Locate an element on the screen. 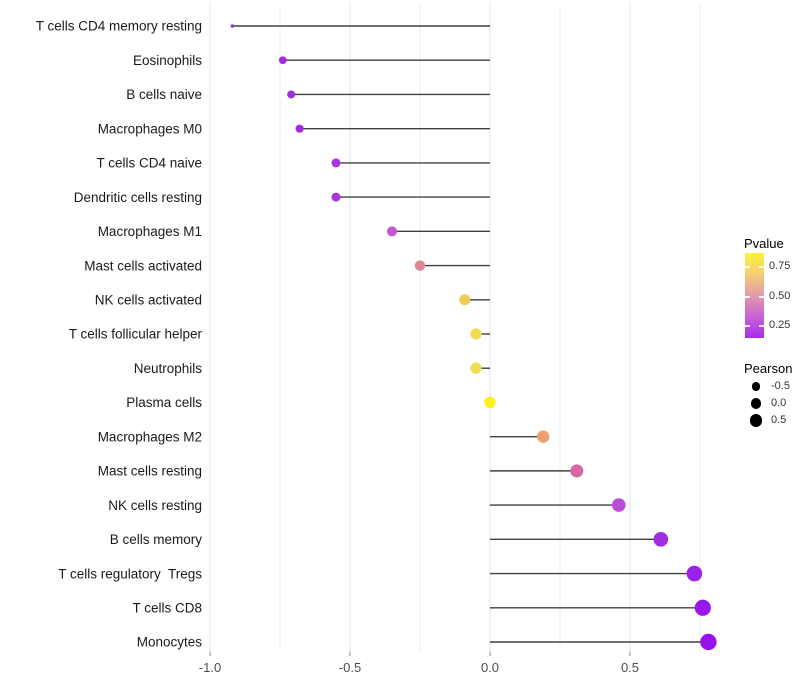  y-axis-label: T cells CD4 naive is located at coordinates (149, 163).